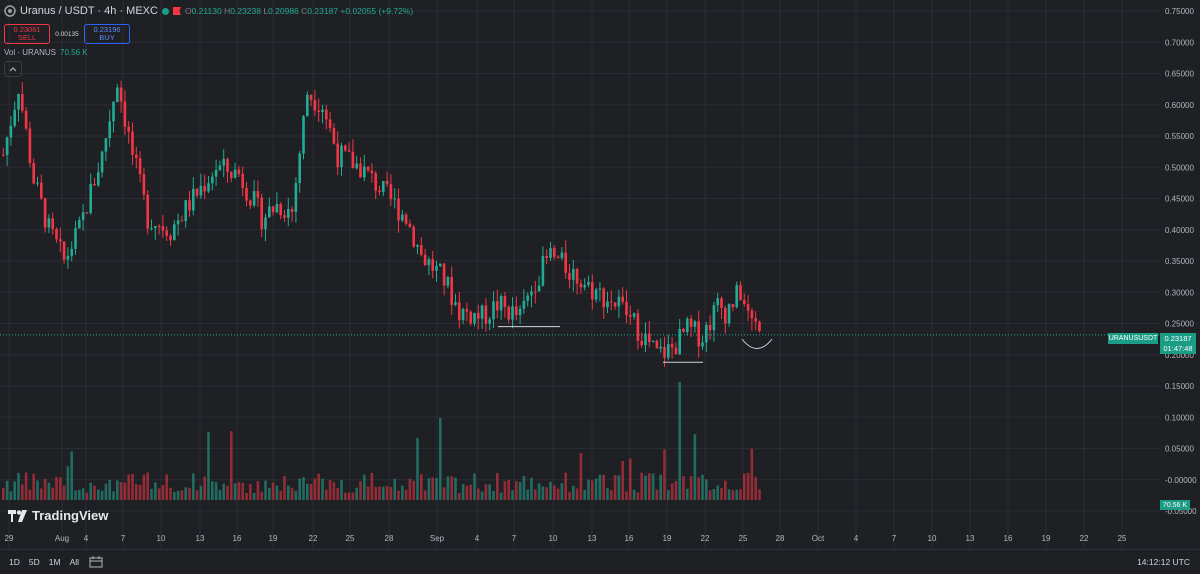 The height and width of the screenshot is (574, 1200). Describe the element at coordinates (74, 562) in the screenshot. I see `timeframe-all: All` at that location.